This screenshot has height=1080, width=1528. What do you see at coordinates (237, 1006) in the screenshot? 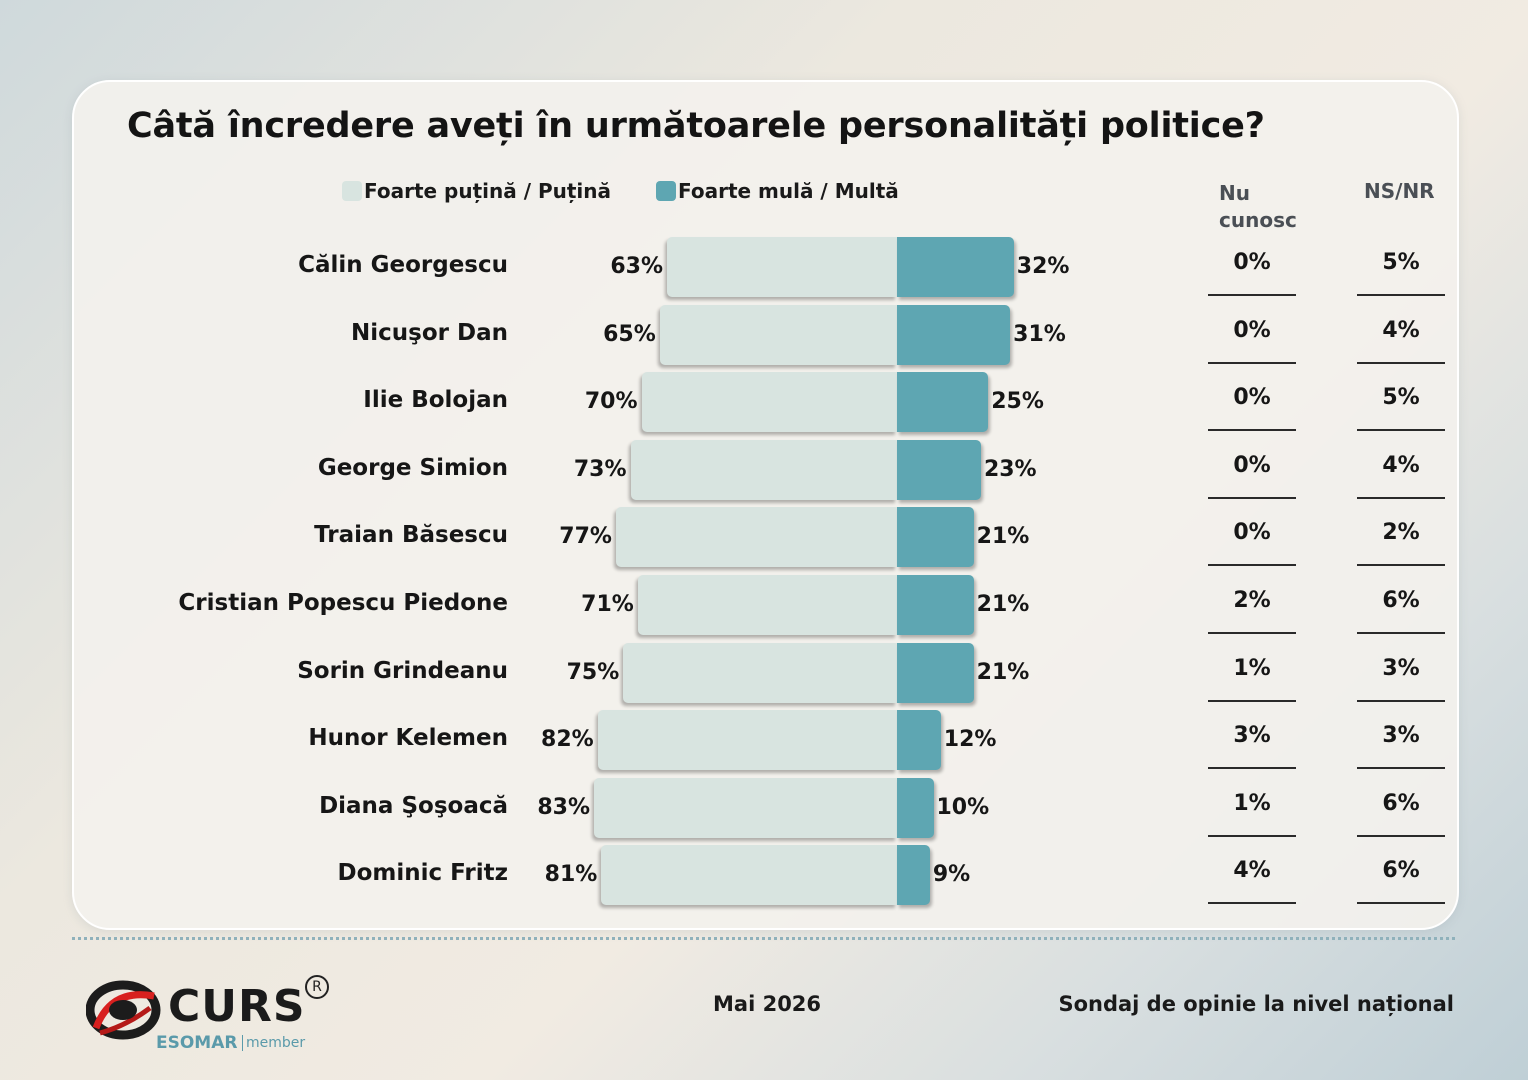
I see `curs-logo-word: CURS` at bounding box center [237, 1006].